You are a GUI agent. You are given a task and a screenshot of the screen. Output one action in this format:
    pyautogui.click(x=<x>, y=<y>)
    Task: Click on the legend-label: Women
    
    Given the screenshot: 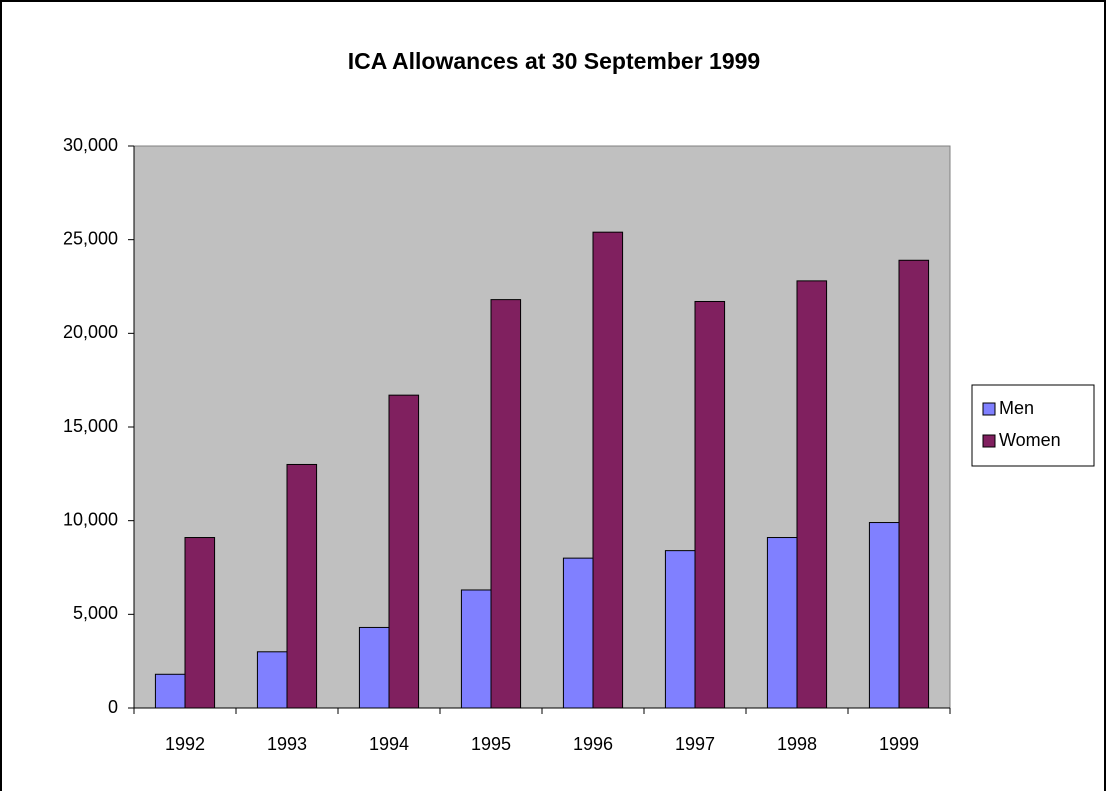 What is the action you would take?
    pyautogui.click(x=1030, y=440)
    